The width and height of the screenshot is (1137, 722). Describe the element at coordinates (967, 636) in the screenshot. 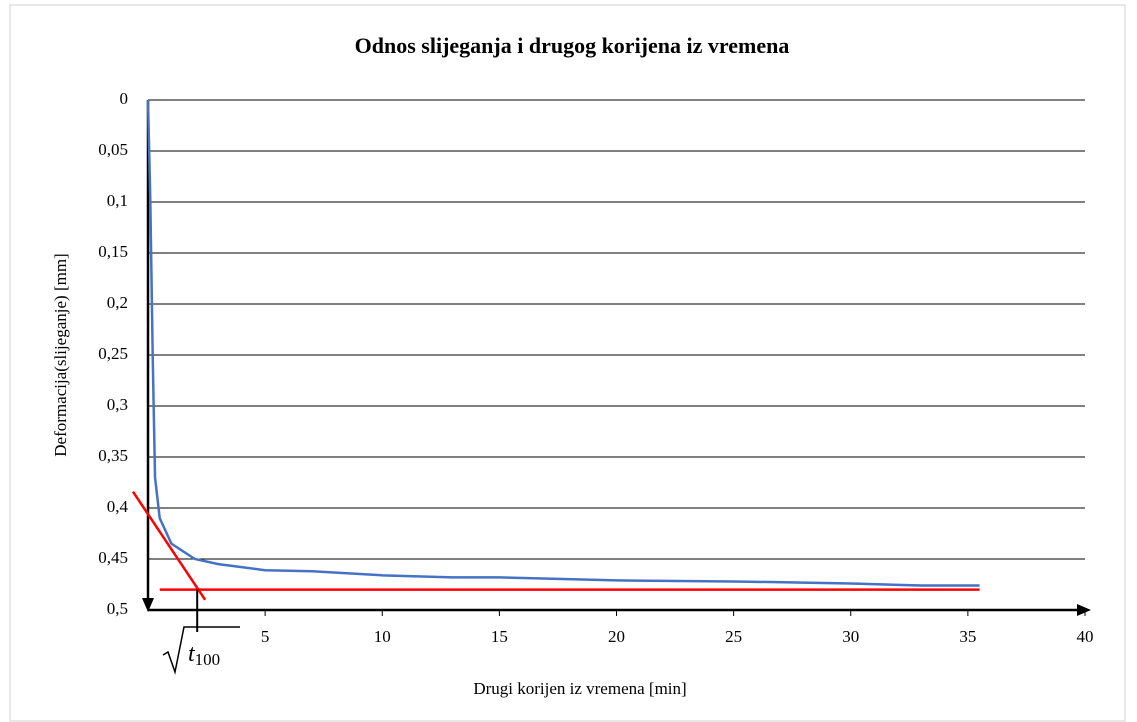

I see `x-tick-label: 35` at that location.